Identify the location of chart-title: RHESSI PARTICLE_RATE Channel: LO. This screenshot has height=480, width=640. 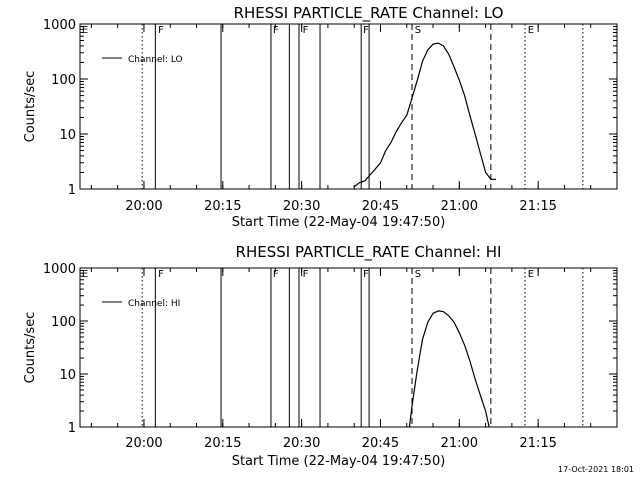
(369, 13).